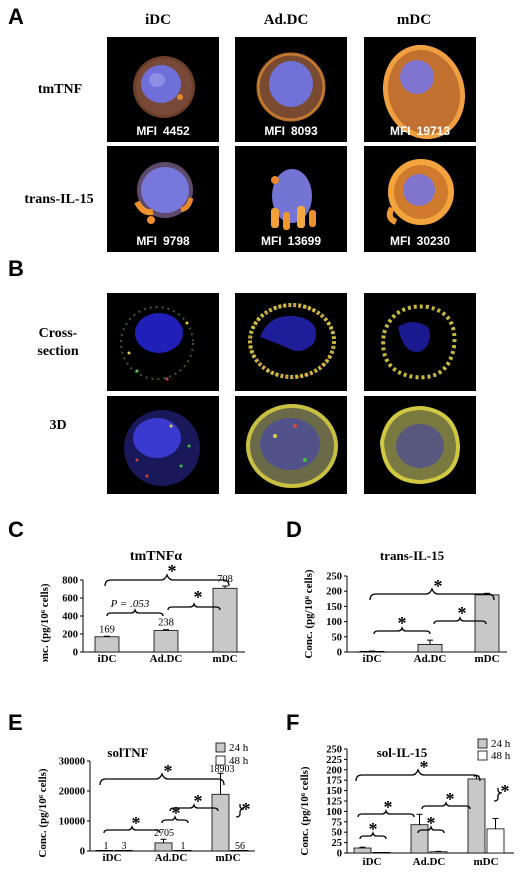 The height and width of the screenshot is (879, 520). Describe the element at coordinates (163, 847) in the screenshot. I see `chart-e-bar-addc-24h` at that location.